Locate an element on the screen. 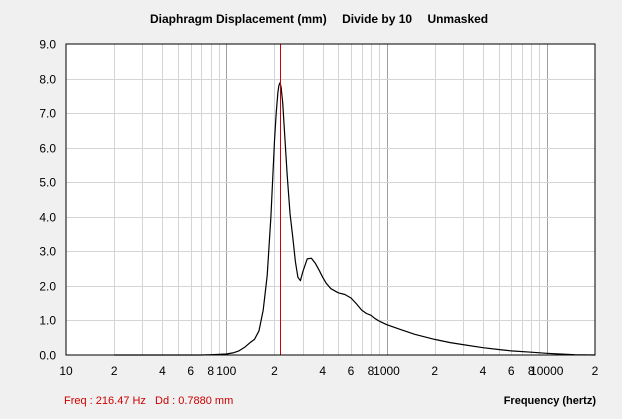 Image resolution: width=622 pixels, height=419 pixels. y-tick-label: 8.0 is located at coordinates (47, 80).